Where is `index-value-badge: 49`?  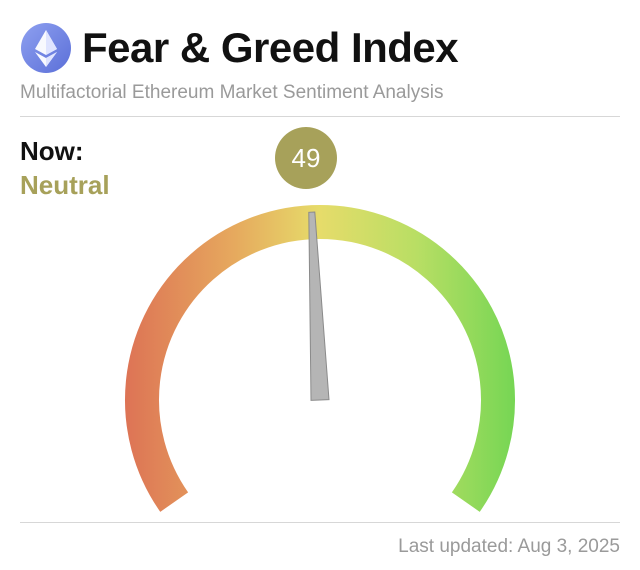 index-value-badge: 49 is located at coordinates (306, 158).